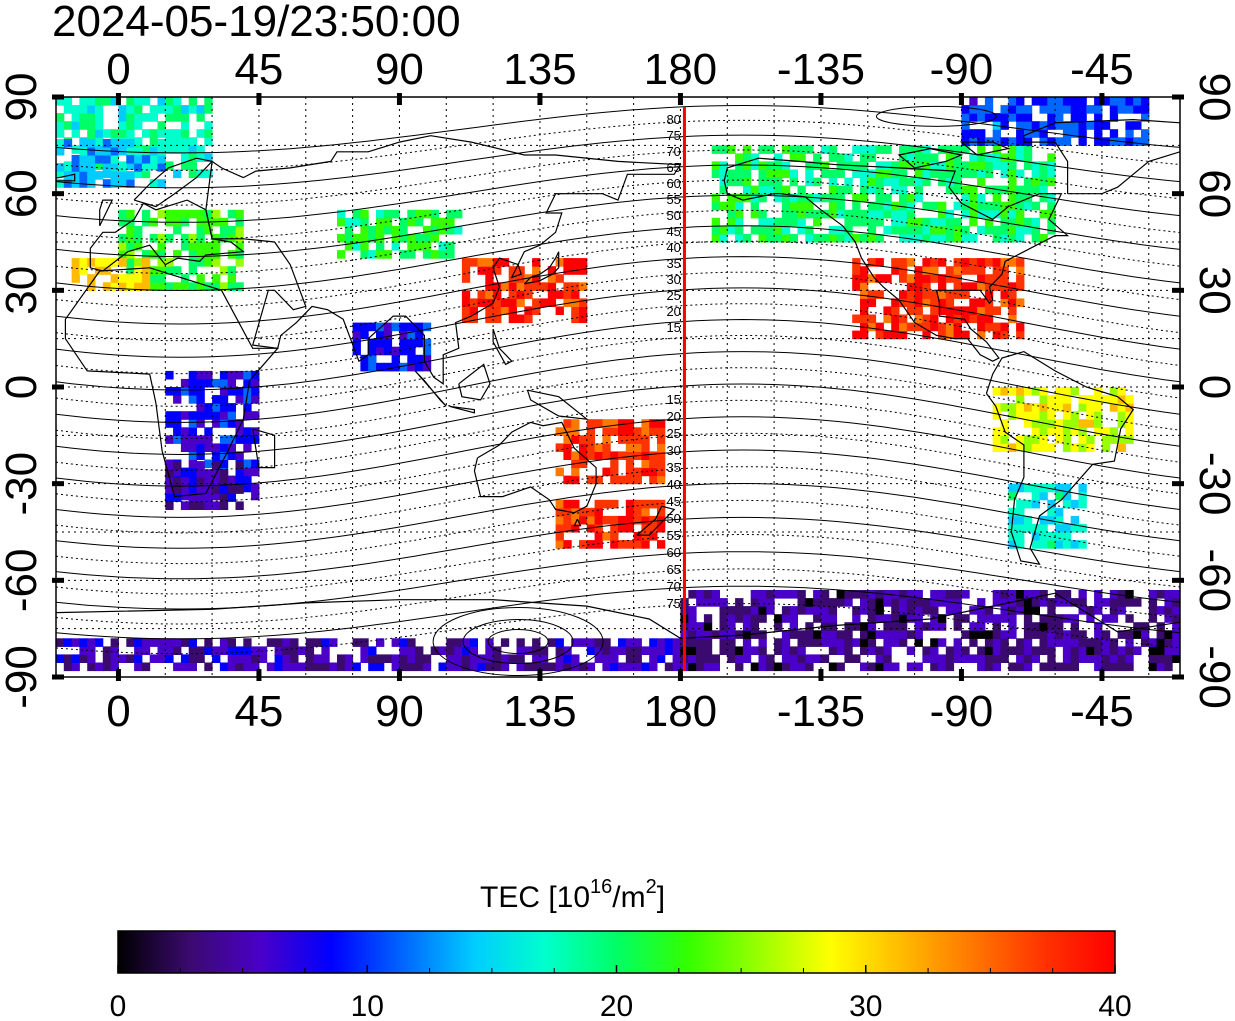  Describe the element at coordinates (618, 564) in the screenshot. I see `mlat-contour` at that location.